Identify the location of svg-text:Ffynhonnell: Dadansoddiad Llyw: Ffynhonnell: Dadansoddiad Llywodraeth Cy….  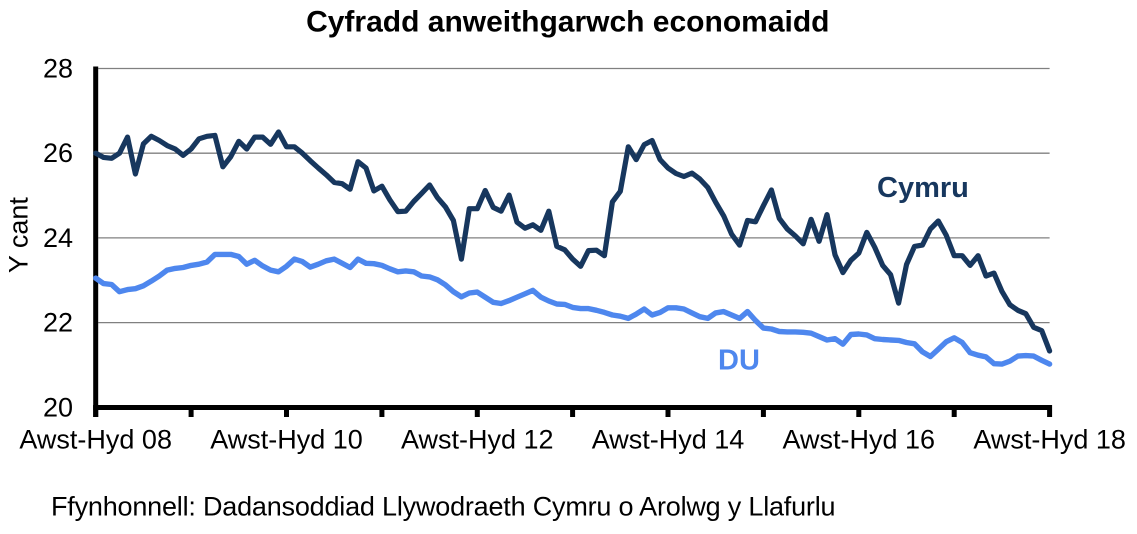
(443, 506).